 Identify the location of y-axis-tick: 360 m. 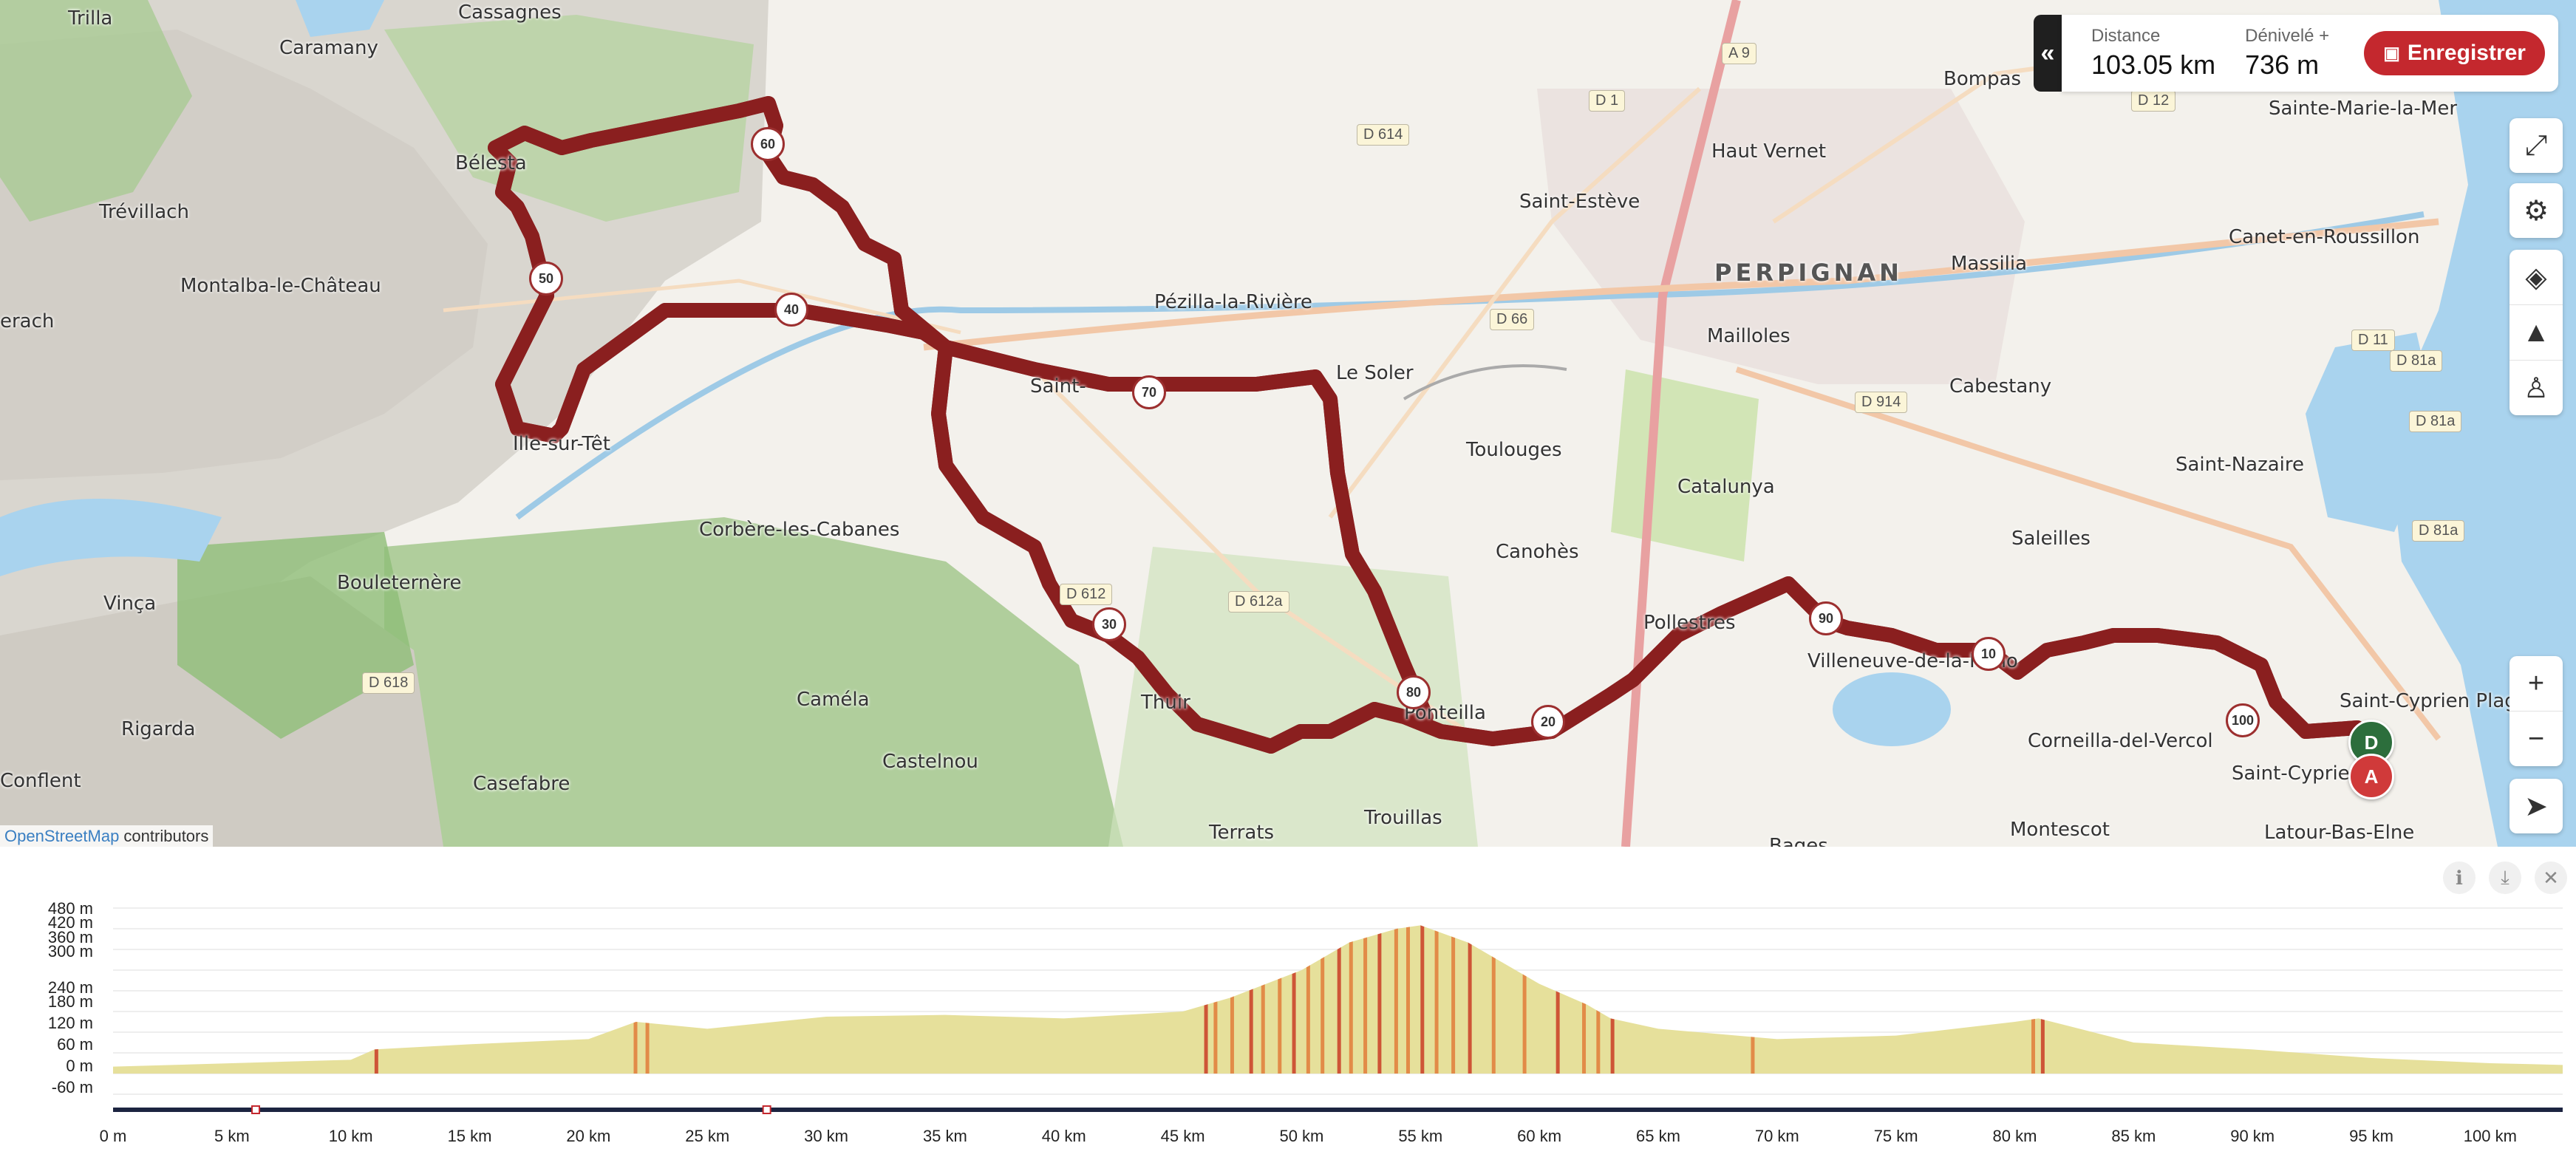
(70, 937).